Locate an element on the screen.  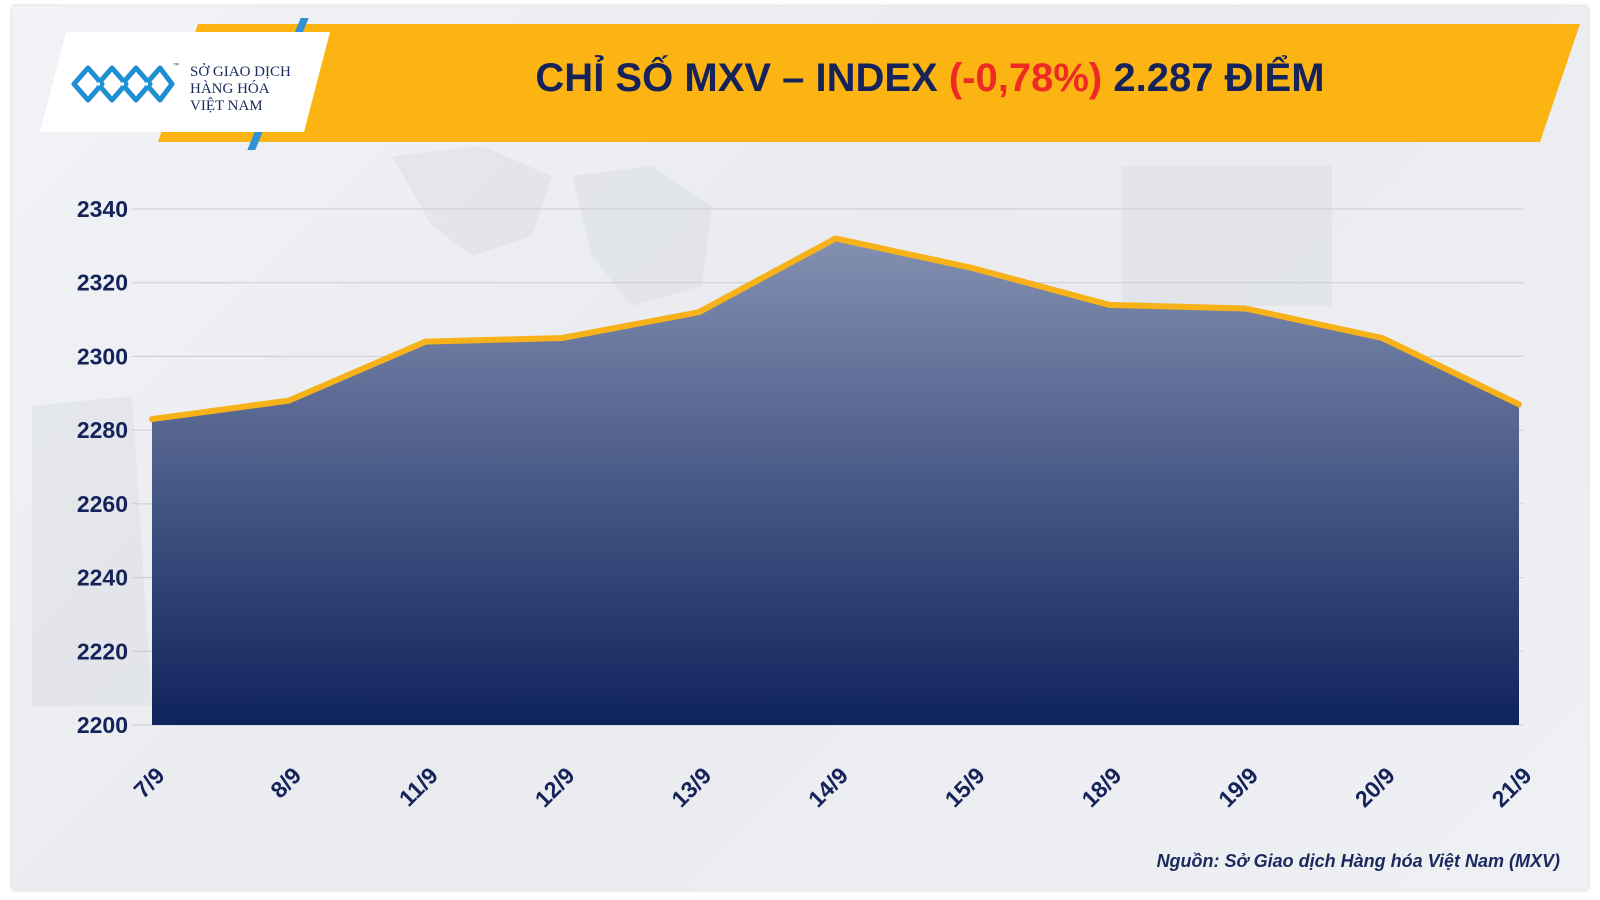
brand-name-line-2: HÀNG HÓA is located at coordinates (230, 89).